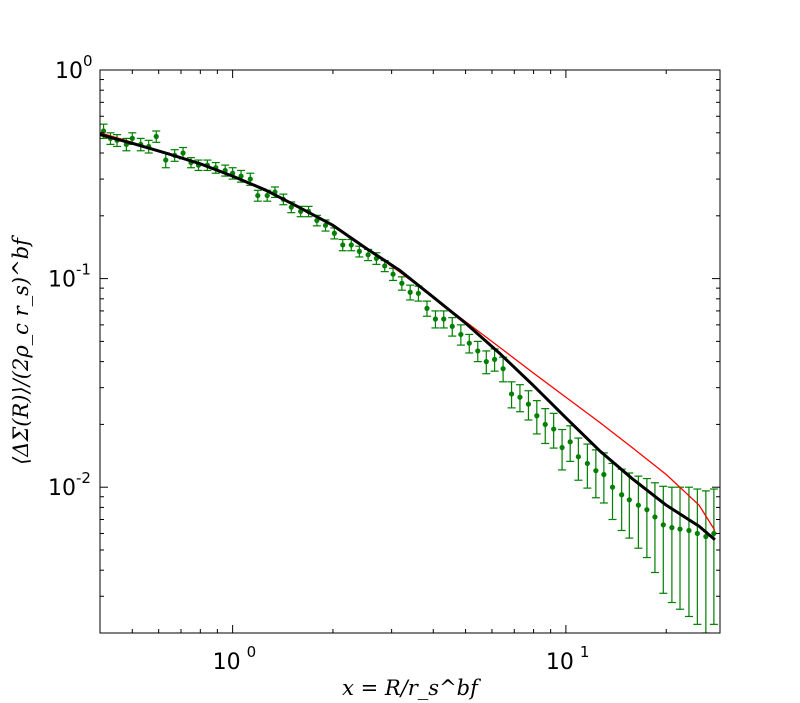  Describe the element at coordinates (411, 688) in the screenshot. I see `x-axis-label: x = R/r_s^bf` at that location.